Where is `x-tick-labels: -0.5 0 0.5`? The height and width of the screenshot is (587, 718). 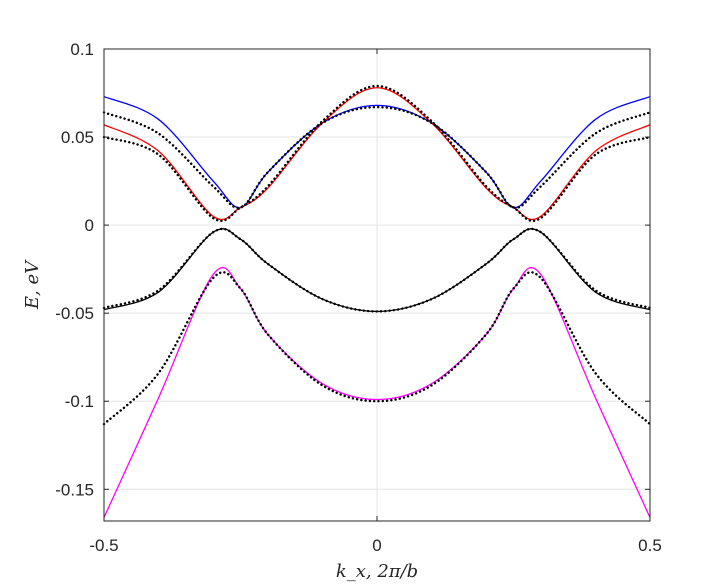 x-tick-labels: -0.5 0 0.5 is located at coordinates (375, 545).